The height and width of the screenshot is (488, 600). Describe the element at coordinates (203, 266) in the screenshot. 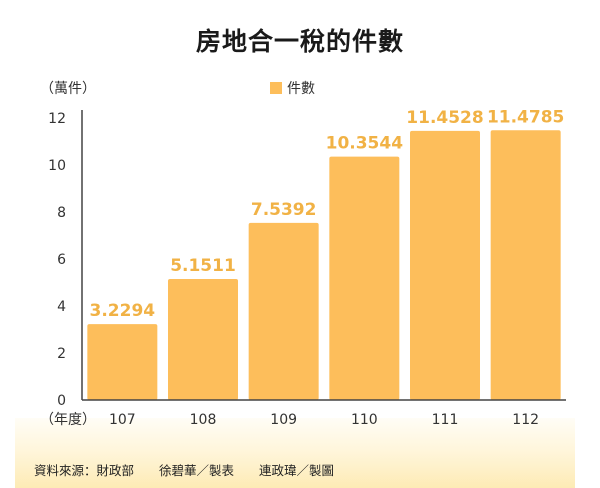

I see `bar-value-label: 5.1511` at that location.